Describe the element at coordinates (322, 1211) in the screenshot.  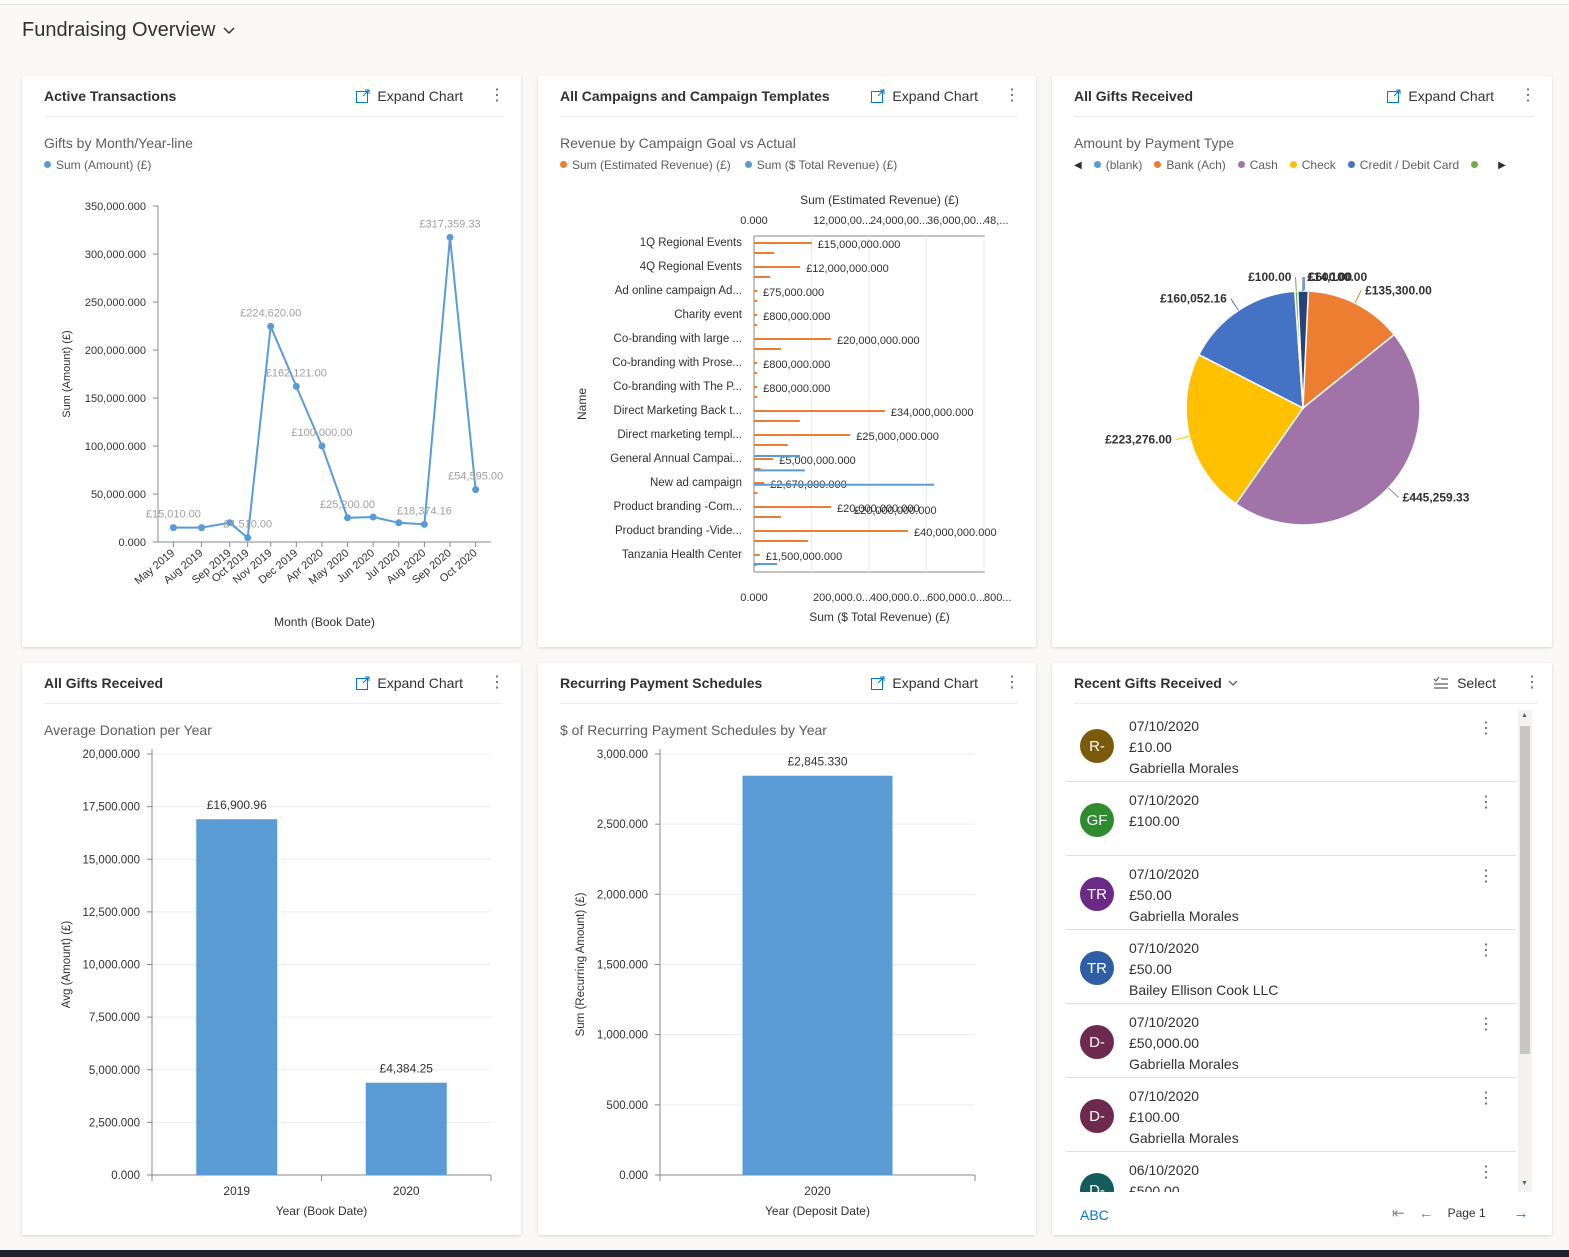
I see `x-axis-title: Year (Book Date)` at that location.